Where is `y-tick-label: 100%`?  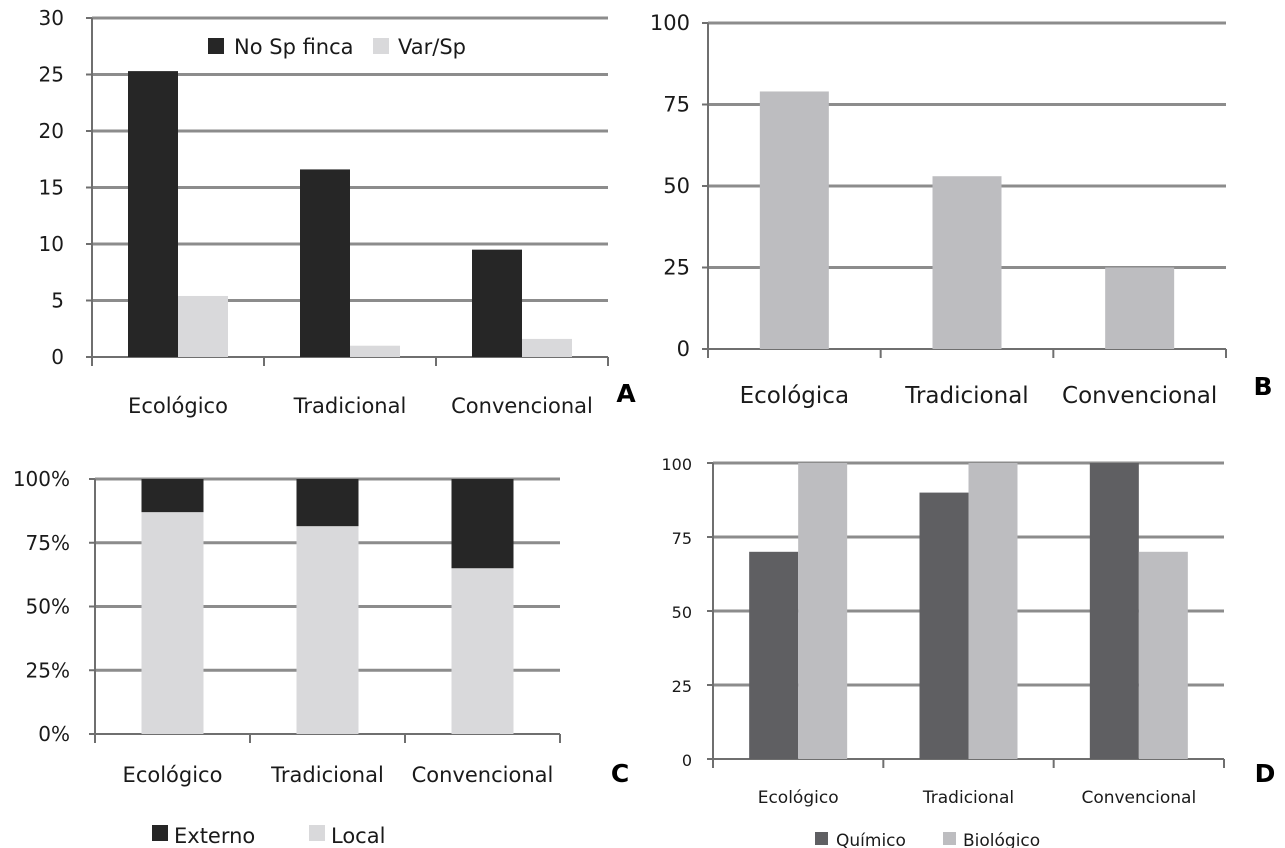 y-tick-label: 100% is located at coordinates (41, 479).